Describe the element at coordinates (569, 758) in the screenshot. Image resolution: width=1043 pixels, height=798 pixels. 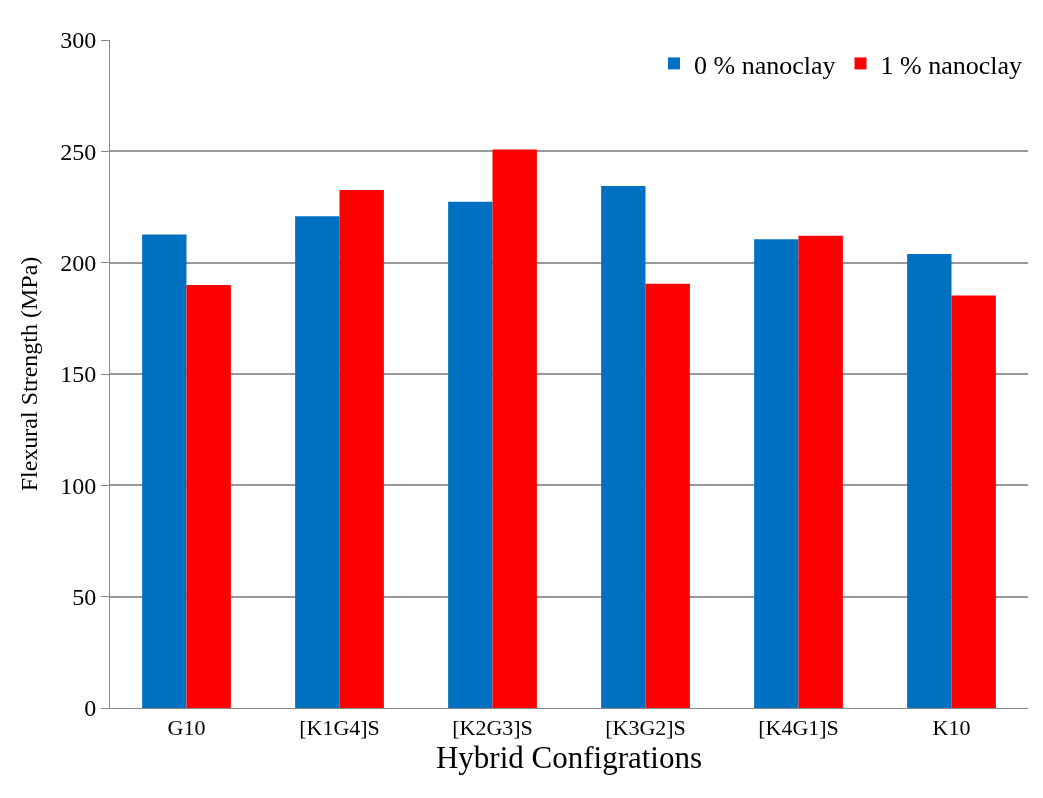
I see `x-axis-title: Hybrid Configrations` at that location.